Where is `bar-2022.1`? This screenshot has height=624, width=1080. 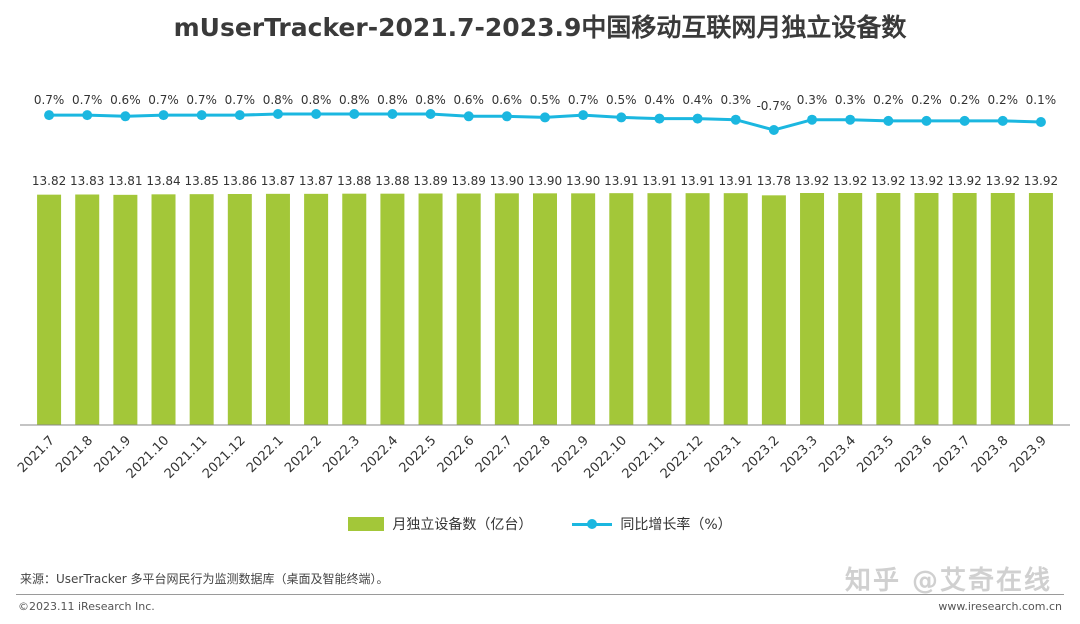
bar-2022.1 is located at coordinates (277, 309).